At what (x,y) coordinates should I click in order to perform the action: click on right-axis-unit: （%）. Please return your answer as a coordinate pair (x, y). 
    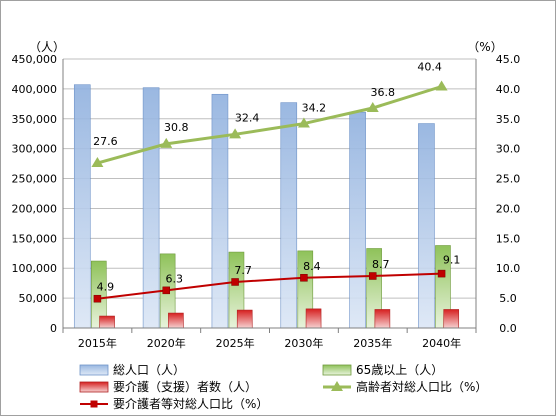
    Looking at the image, I should click on (484, 47).